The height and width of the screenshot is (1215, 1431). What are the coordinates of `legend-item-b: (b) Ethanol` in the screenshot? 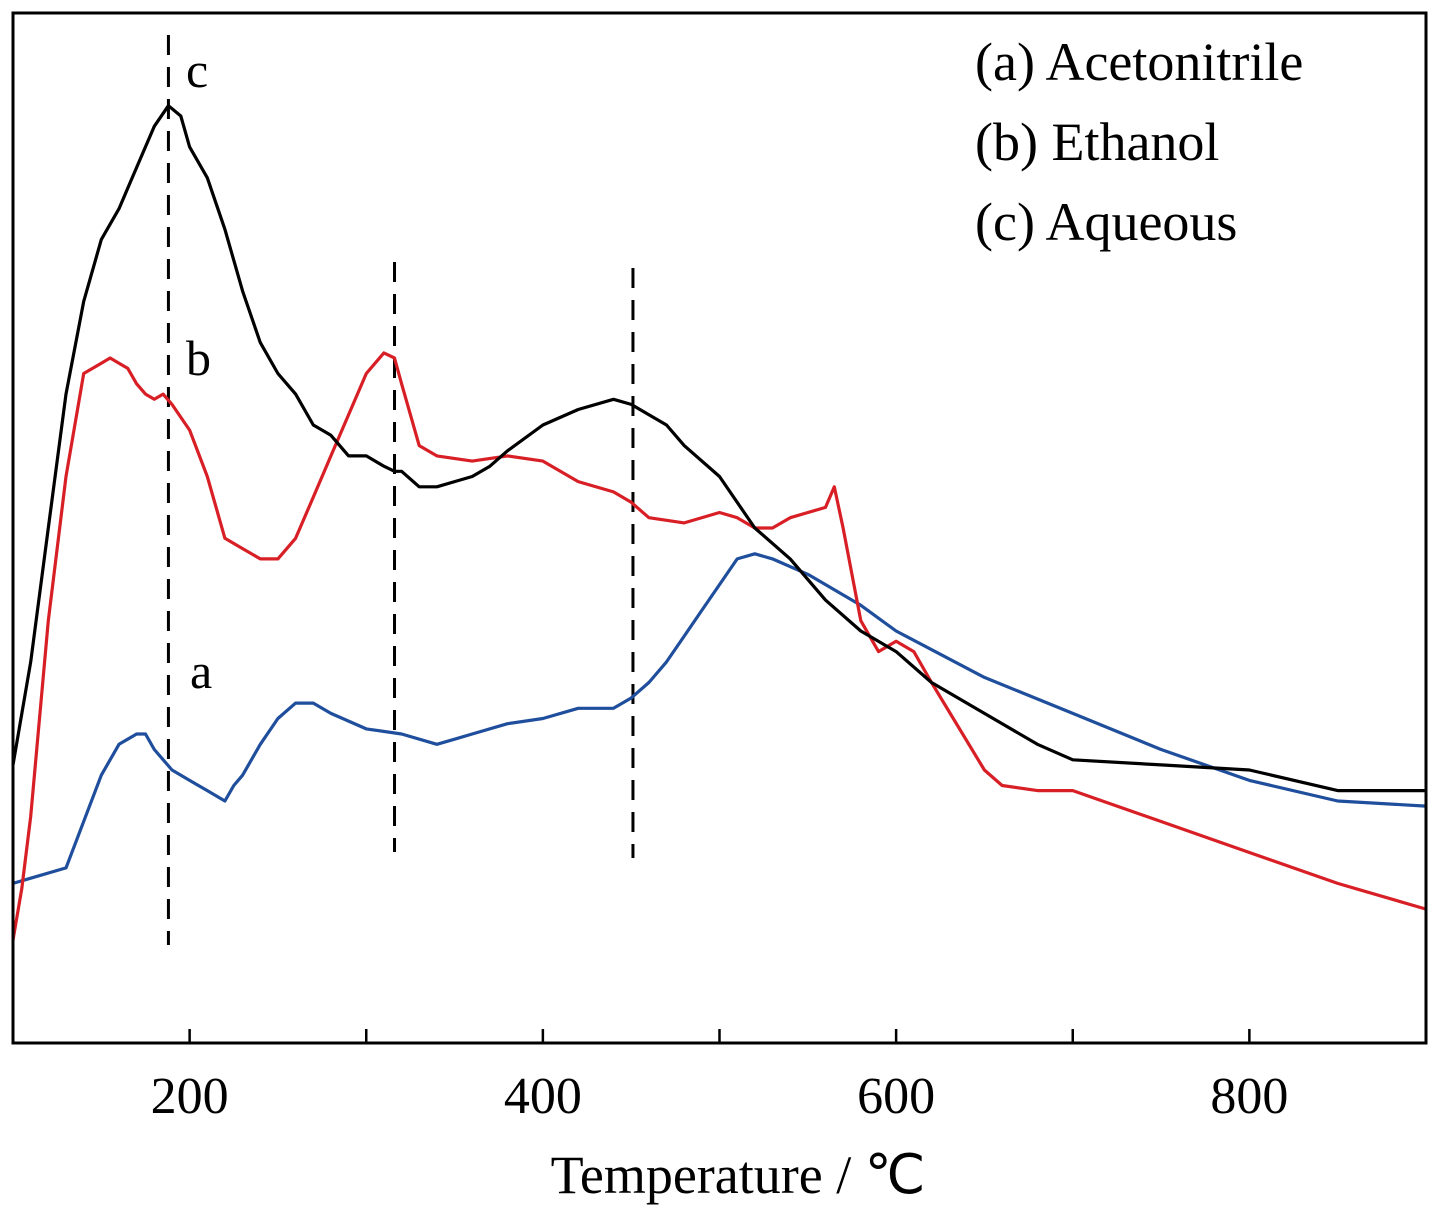 It's located at (1097, 142).